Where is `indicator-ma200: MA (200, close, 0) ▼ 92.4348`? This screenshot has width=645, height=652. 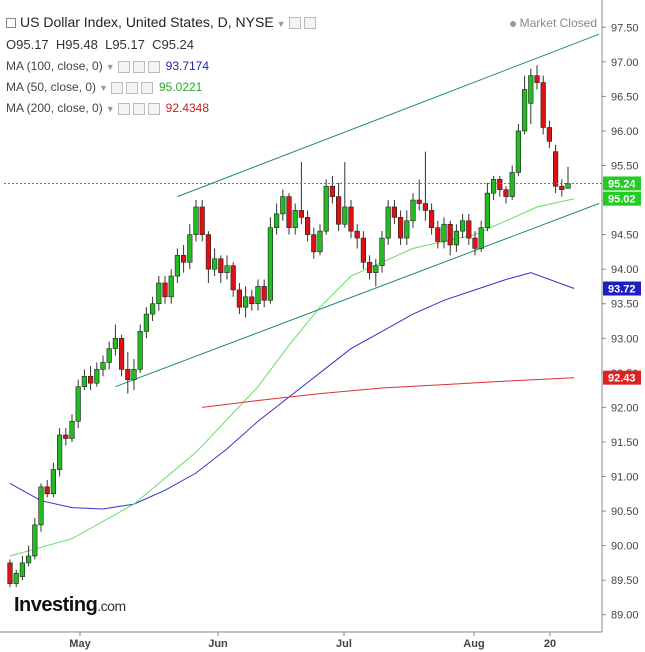 indicator-ma200: MA (200, close, 0) ▼ 92.4348 is located at coordinates (107, 108).